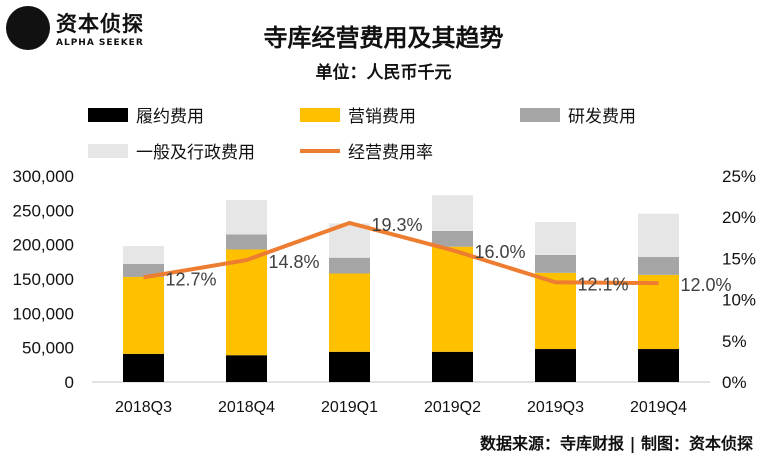  I want to click on legend-item: 一般及行政费用, so click(171, 150).